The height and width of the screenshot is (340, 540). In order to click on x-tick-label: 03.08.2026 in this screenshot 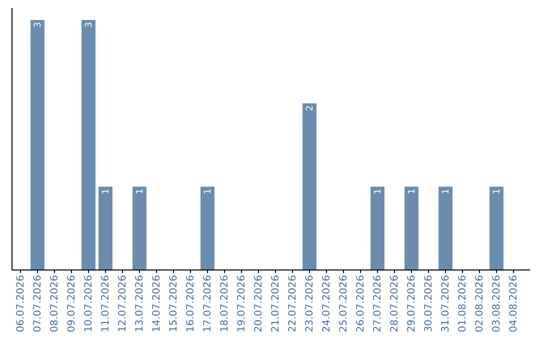, I will do `click(497, 303)`.